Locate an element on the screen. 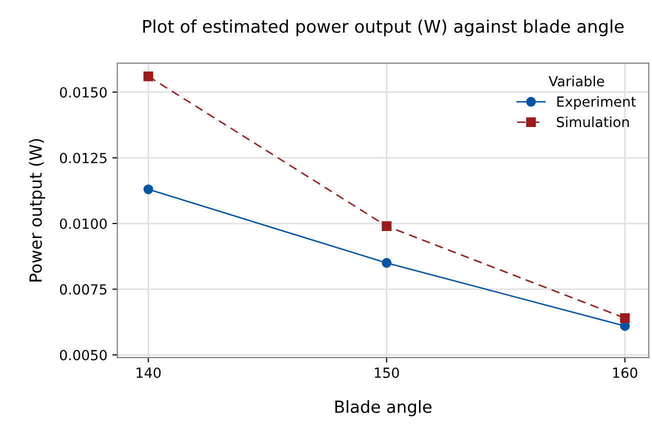 Image resolution: width=652 pixels, height=436 pixels. chart-title: Plot of estimated power output (W) against blade angle is located at coordinates (383, 27).